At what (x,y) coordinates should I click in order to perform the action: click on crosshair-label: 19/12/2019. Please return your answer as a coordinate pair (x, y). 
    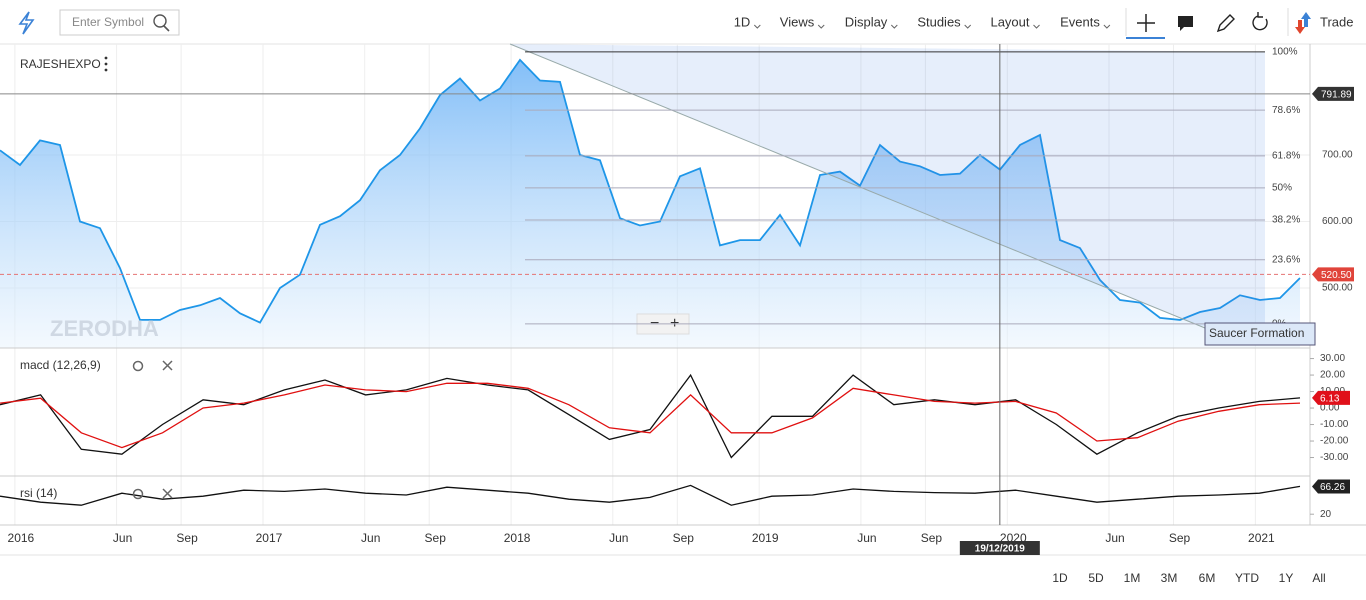
    Looking at the image, I should click on (1000, 549).